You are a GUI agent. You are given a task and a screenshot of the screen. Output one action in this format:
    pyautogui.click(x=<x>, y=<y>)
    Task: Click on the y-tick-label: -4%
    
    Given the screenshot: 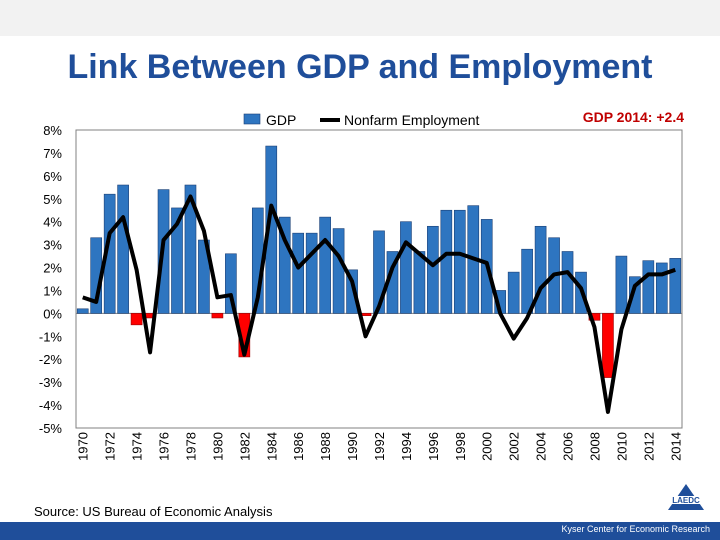 What is the action you would take?
    pyautogui.click(x=51, y=405)
    